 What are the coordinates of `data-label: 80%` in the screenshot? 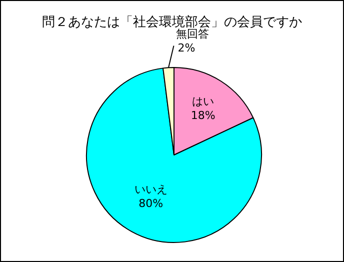 It's located at (151, 203).